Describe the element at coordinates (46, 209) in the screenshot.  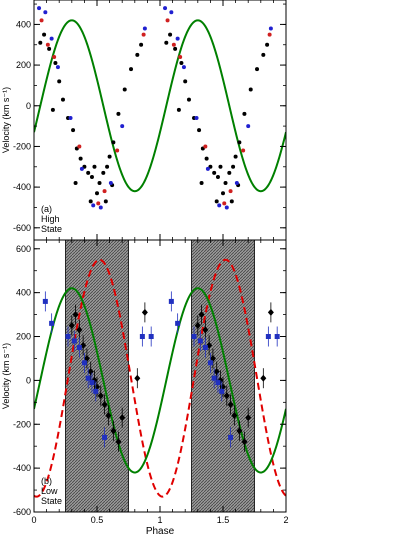
I see `panel-annotation-a-0: (a)` at that location.